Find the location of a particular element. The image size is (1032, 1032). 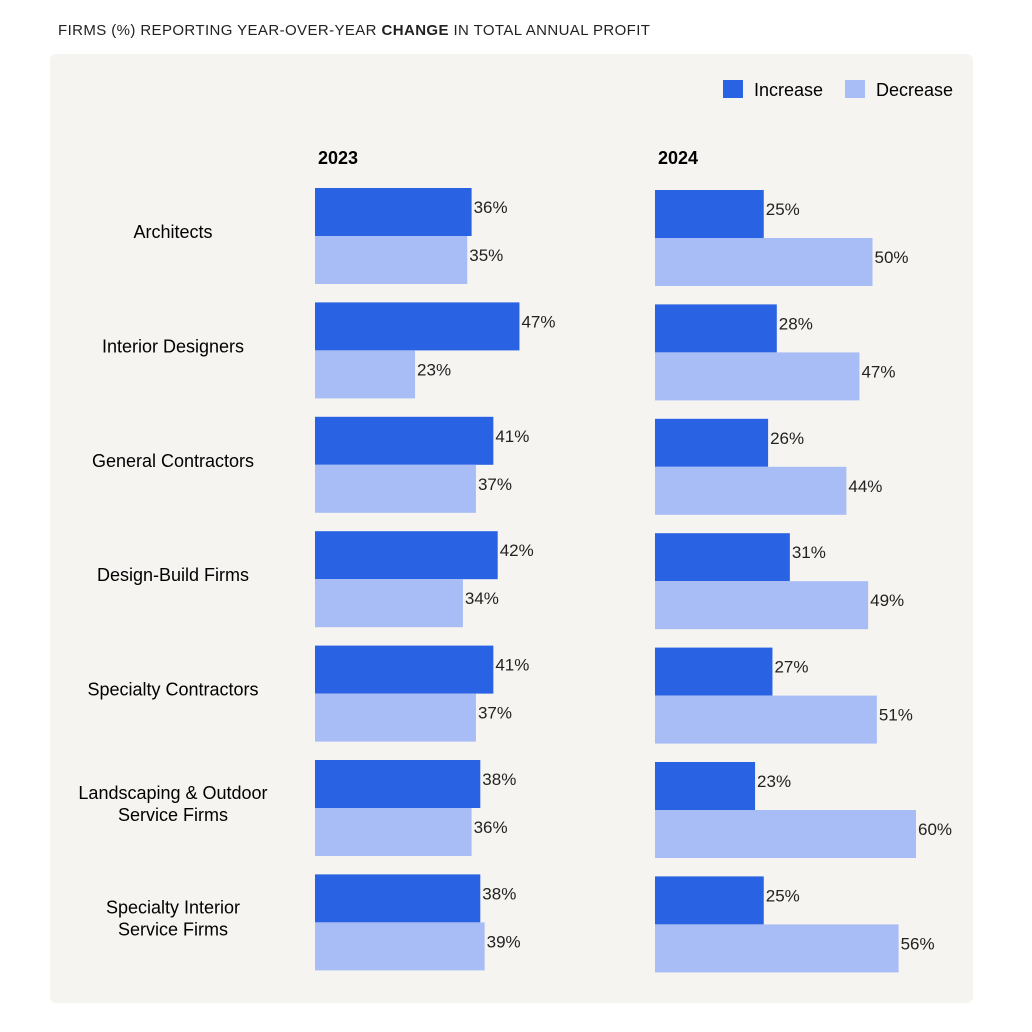

title-text-end: IN TOTAL ANNUAL PROFIT is located at coordinates (549, 30).